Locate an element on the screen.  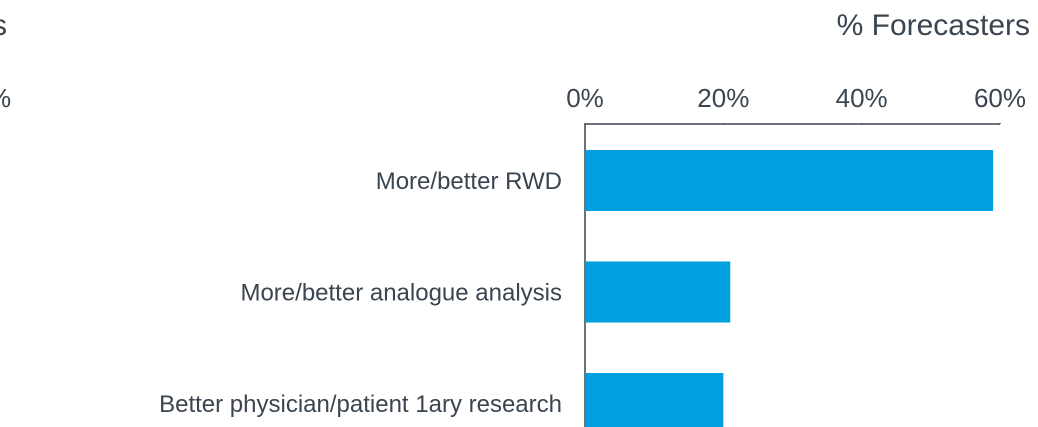
x-tick-label: 40% is located at coordinates (862, 98).